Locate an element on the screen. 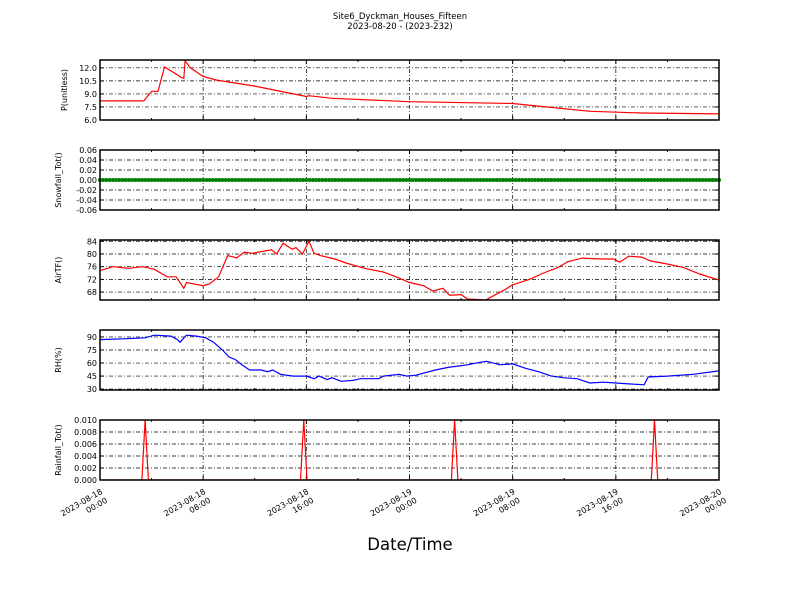 This screenshot has width=800, height=604. panel-3: 30 45 60 75 90 RH(%) is located at coordinates (387, 361).